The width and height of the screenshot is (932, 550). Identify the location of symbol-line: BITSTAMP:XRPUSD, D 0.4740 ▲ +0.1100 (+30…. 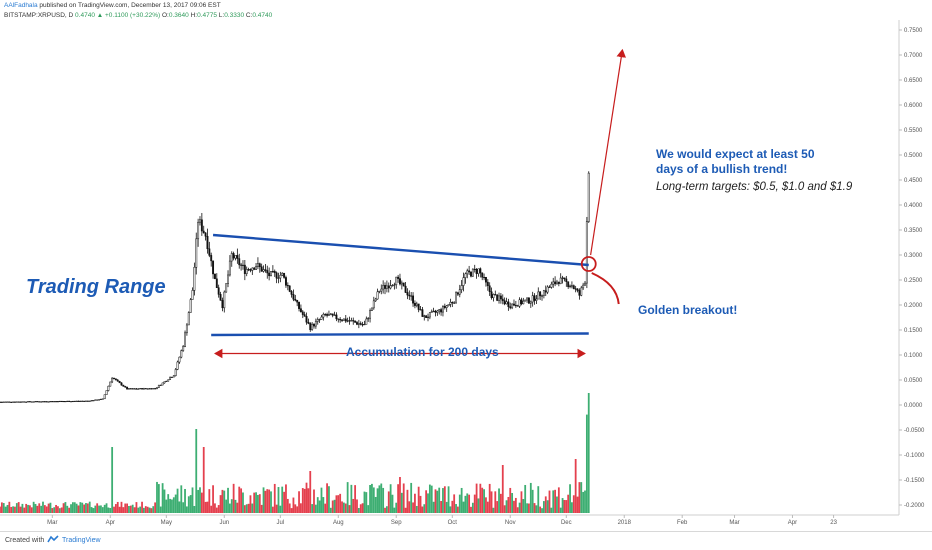
(138, 15).